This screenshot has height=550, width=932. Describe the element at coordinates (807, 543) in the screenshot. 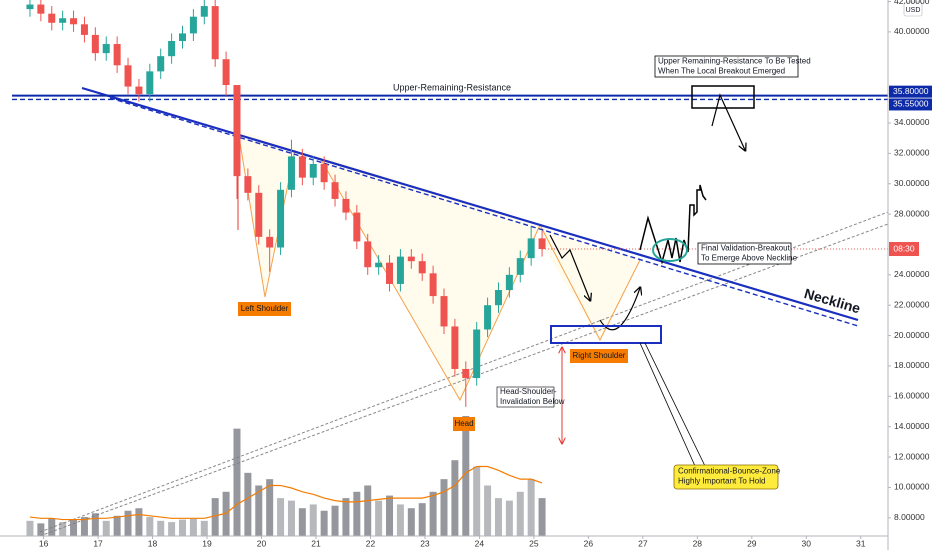

I see `x-tick-label: 30` at that location.